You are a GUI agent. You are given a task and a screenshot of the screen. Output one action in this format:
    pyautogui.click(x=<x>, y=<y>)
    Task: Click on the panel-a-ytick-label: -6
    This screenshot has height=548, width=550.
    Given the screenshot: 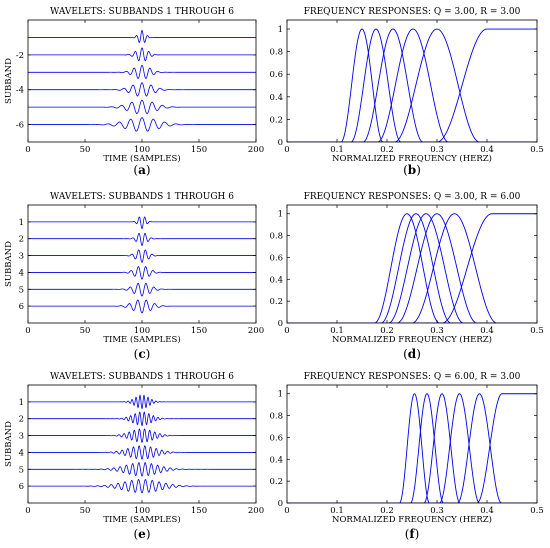 What is the action you would take?
    pyautogui.click(x=20, y=126)
    